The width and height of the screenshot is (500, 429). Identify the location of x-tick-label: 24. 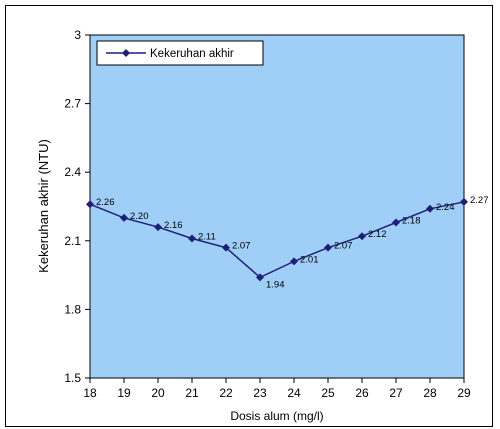
(294, 393).